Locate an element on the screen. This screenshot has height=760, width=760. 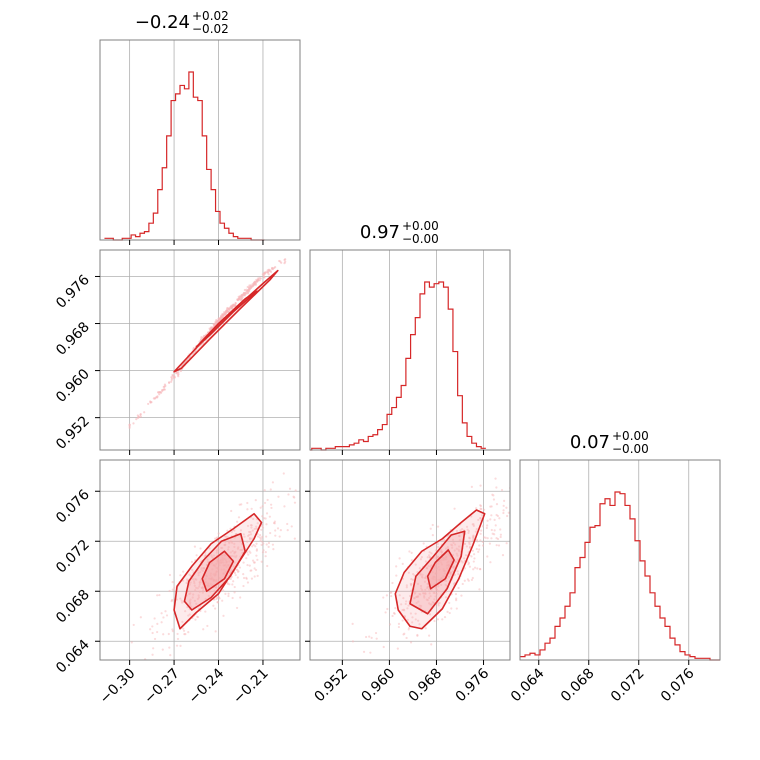
contour-inner is located at coordinates (218, 571).